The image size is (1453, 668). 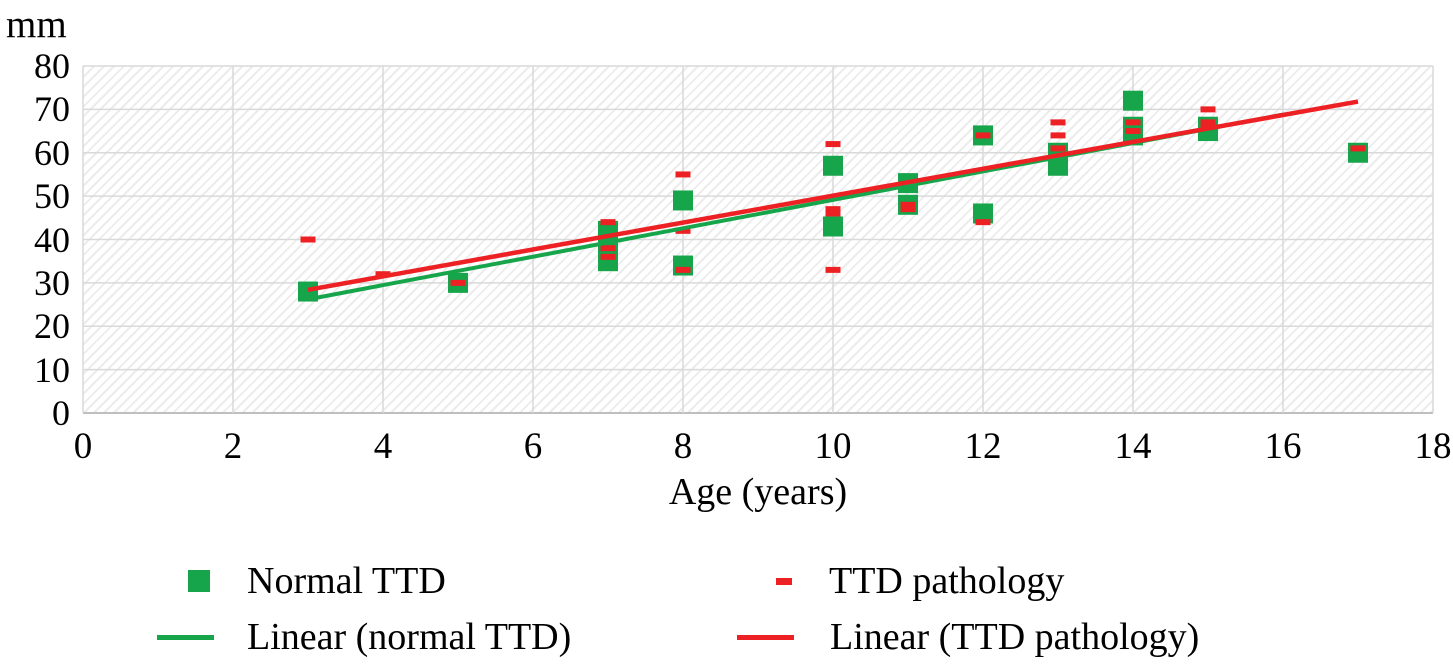 What do you see at coordinates (52, 282) in the screenshot?
I see `y-tick-label: 30` at bounding box center [52, 282].